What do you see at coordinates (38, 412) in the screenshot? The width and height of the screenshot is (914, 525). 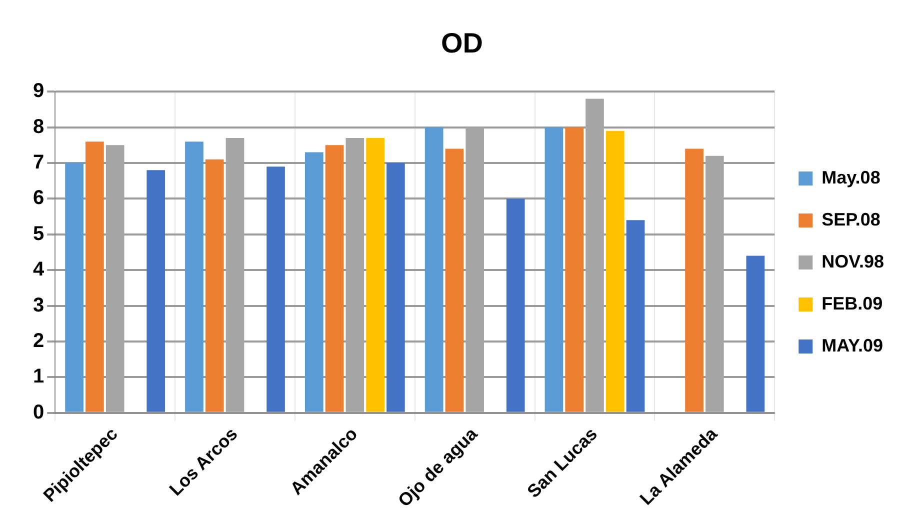 I see `y-tick-label: 0` at bounding box center [38, 412].